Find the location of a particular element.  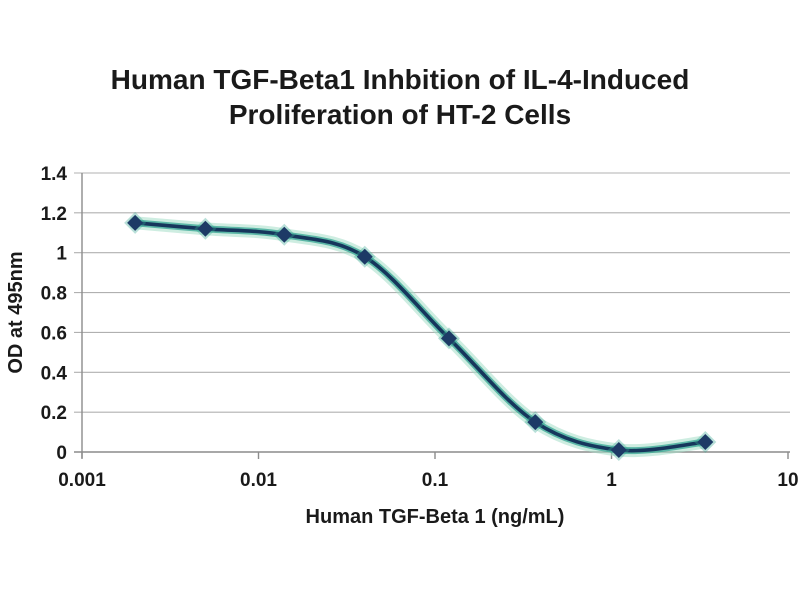

x-tick-label: 0.1 is located at coordinates (435, 480).